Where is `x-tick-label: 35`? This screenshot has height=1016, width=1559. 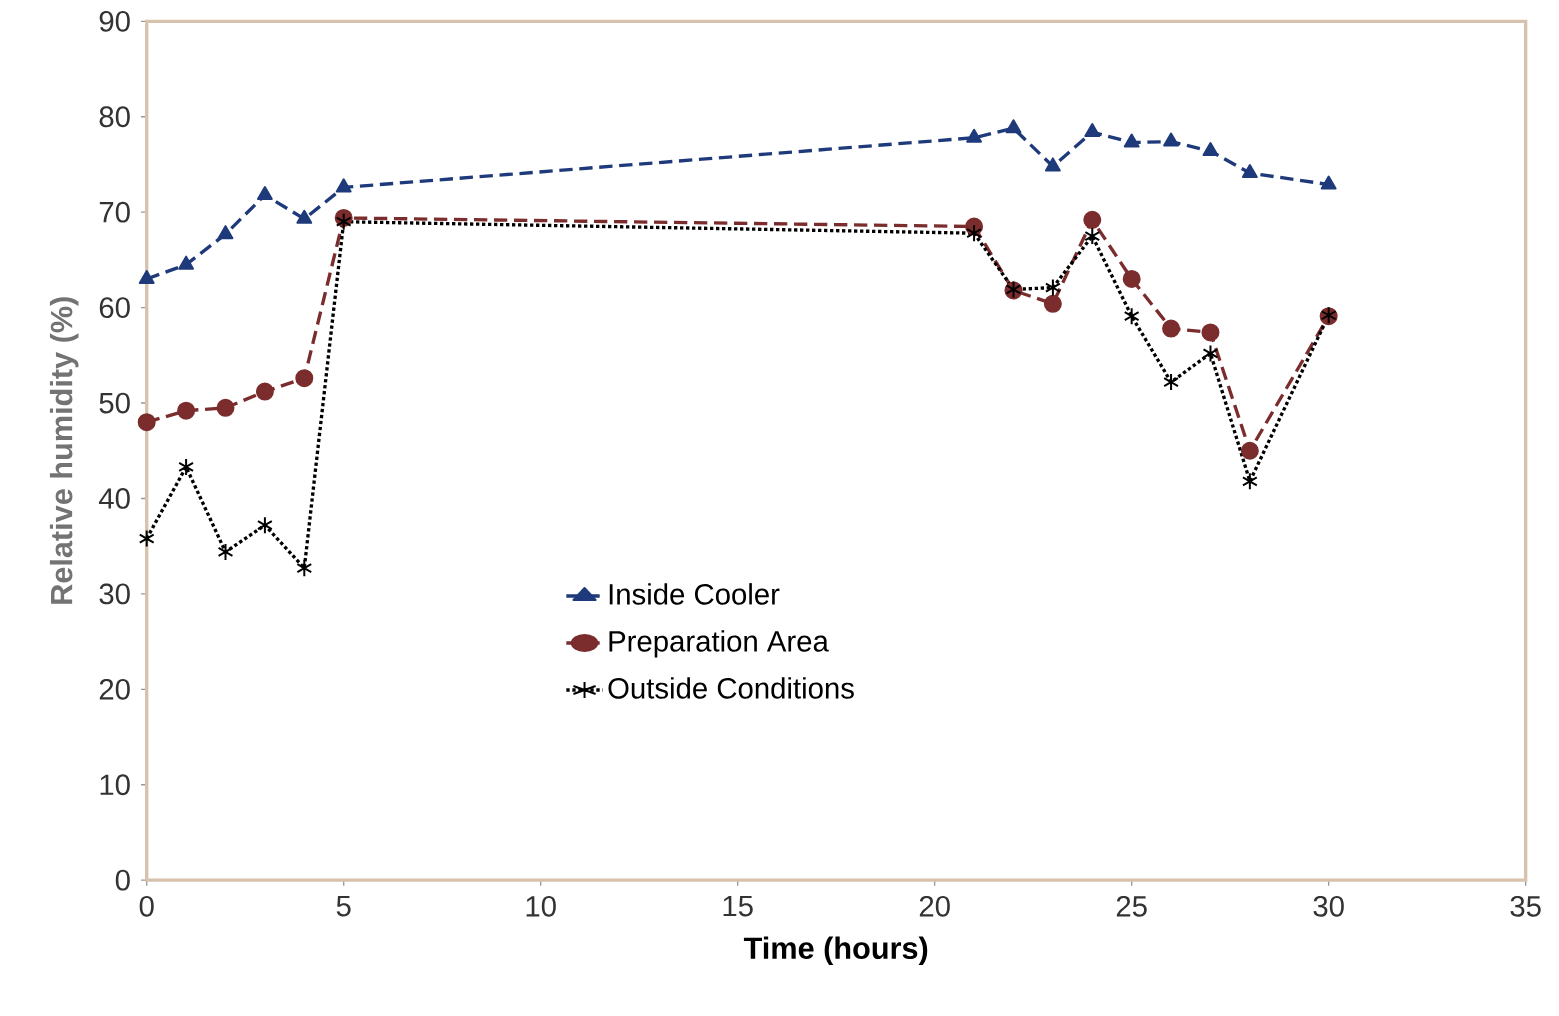 x-tick-label: 35 is located at coordinates (1525, 906).